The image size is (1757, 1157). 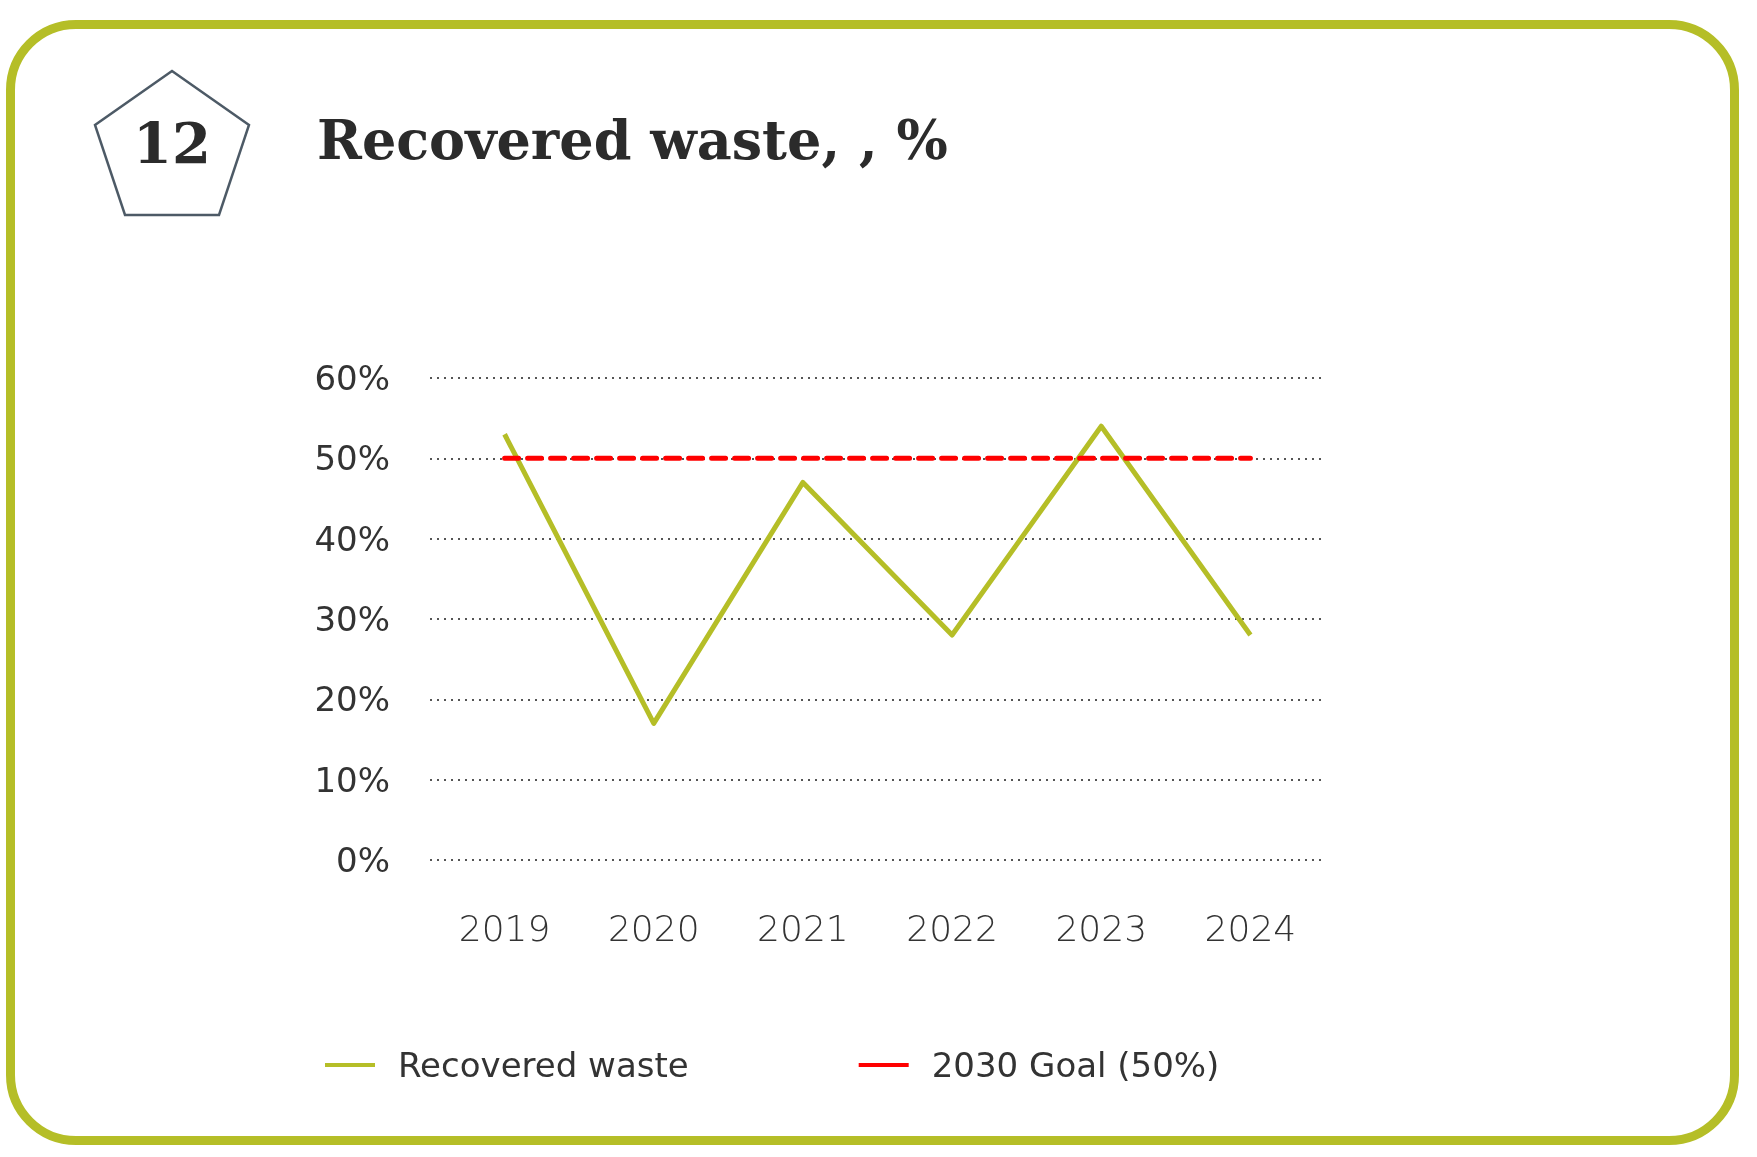 I want to click on chart-title: Recovered waste, , %, so click(x=632, y=140).